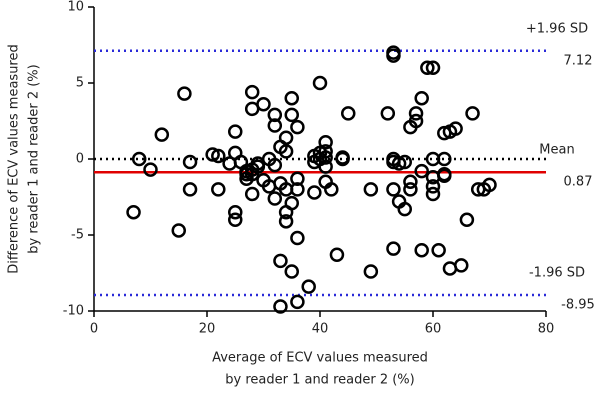 Image resolution: width=609 pixels, height=401 pixels. What do you see at coordinates (73, 311) in the screenshot?
I see `y-tick-label: -10` at bounding box center [73, 311].